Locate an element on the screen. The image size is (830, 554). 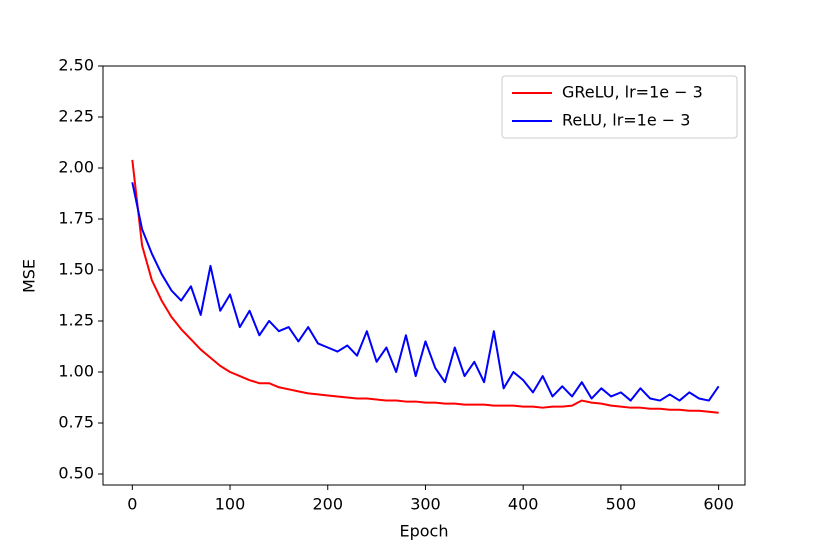
x-tick-label: 500 is located at coordinates (621, 504).